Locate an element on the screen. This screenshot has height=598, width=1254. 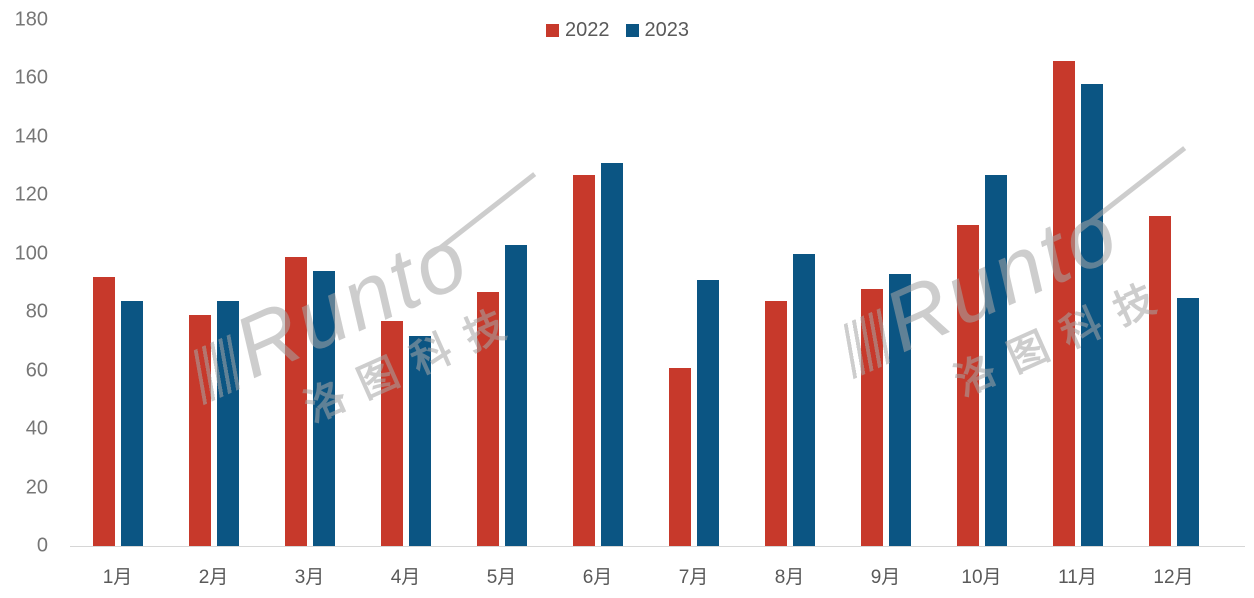
x-axis-label: 3月 is located at coordinates (309, 577).